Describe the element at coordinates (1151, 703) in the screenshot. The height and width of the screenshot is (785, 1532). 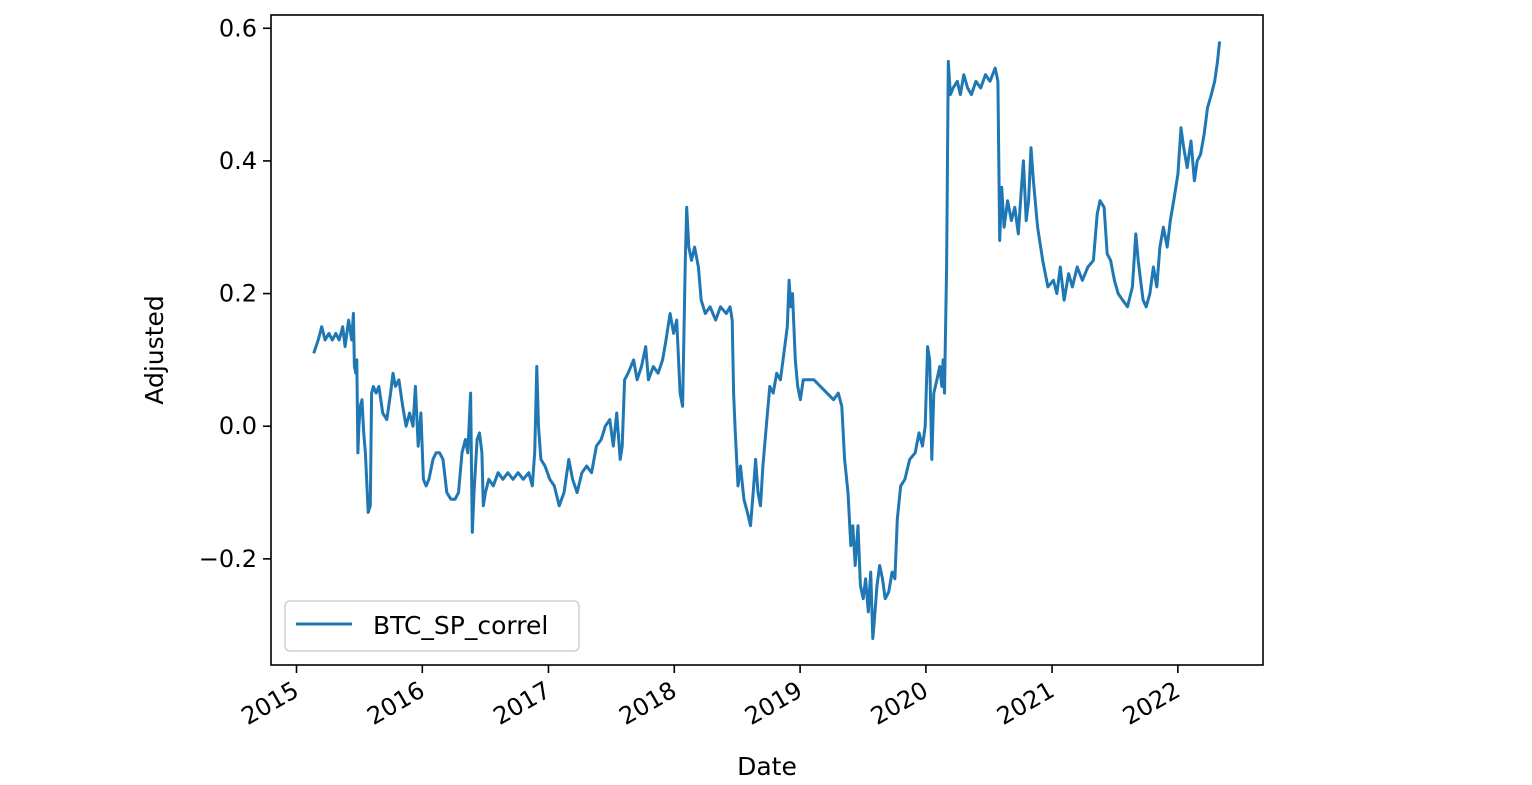
I see `x-tick-label: 2022` at that location.